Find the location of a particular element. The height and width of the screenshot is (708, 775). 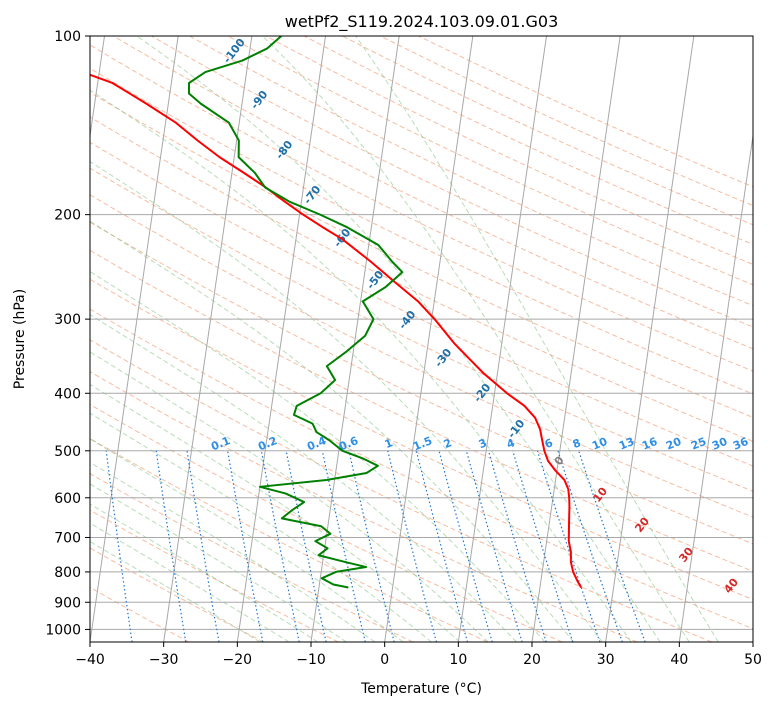

mixing-ratio-label: 1 is located at coordinates (389, 443).